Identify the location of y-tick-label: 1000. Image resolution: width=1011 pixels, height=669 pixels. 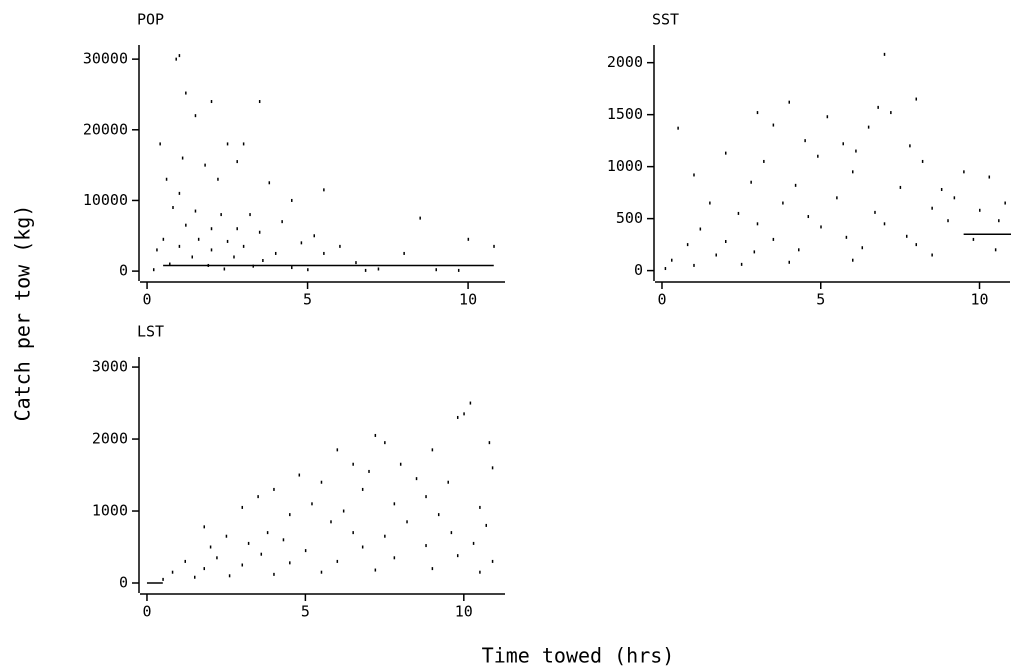
(110, 511).